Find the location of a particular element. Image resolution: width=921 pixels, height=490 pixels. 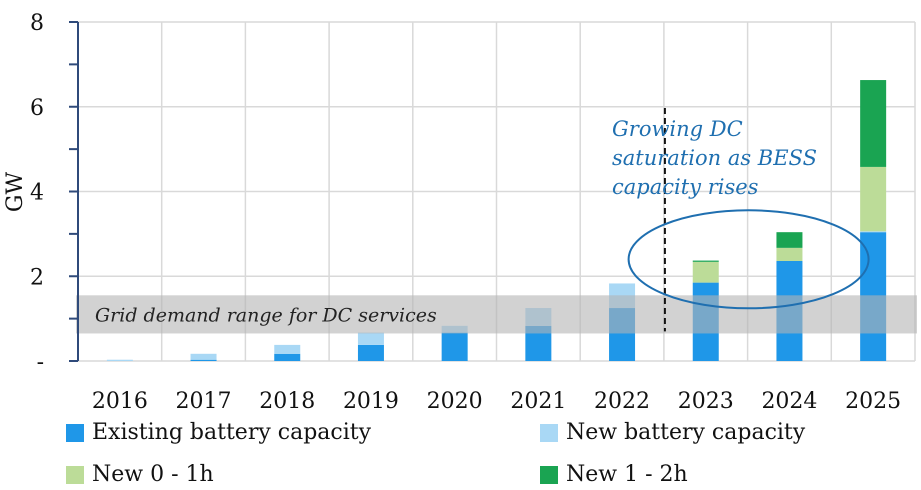

x-tick-label: 2016 is located at coordinates (120, 399).